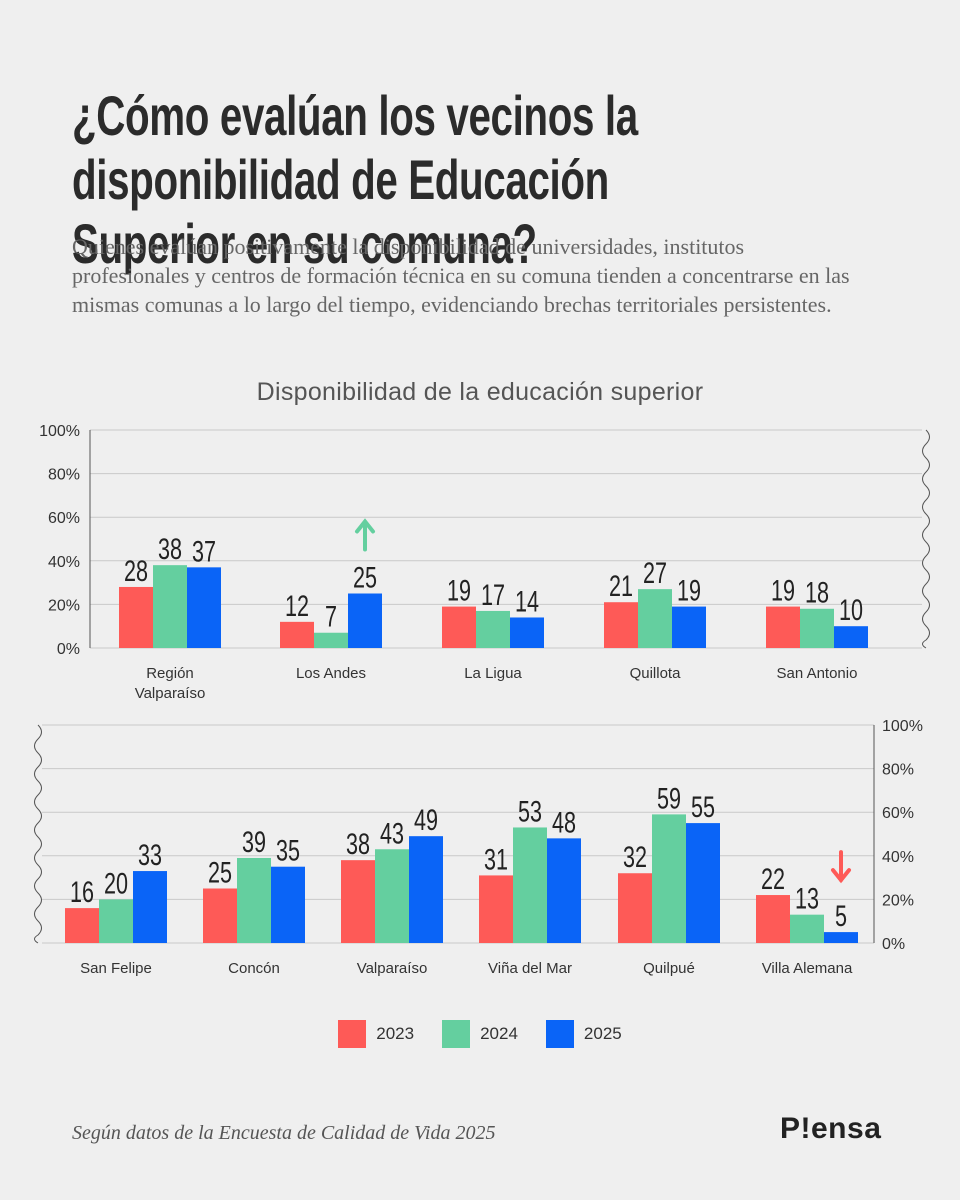  I want to click on y-tick-label-1-1: 20%, so click(64, 605).